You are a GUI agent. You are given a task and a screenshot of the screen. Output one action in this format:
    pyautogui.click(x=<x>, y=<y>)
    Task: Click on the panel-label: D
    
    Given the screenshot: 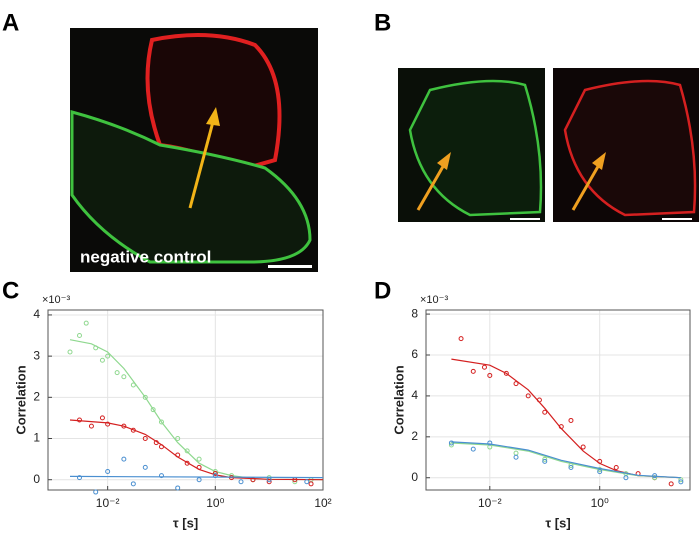 What is the action you would take?
    pyautogui.click(x=382, y=290)
    